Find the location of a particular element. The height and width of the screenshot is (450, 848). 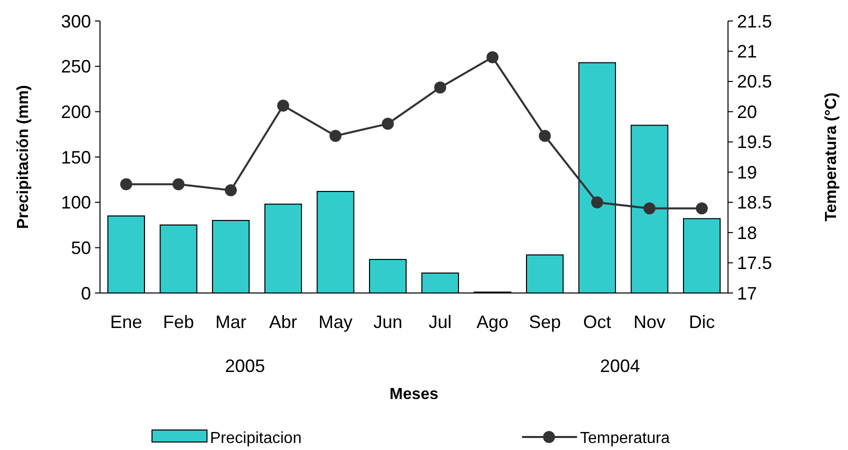

y-tick-label: 300 is located at coordinates (75, 21).